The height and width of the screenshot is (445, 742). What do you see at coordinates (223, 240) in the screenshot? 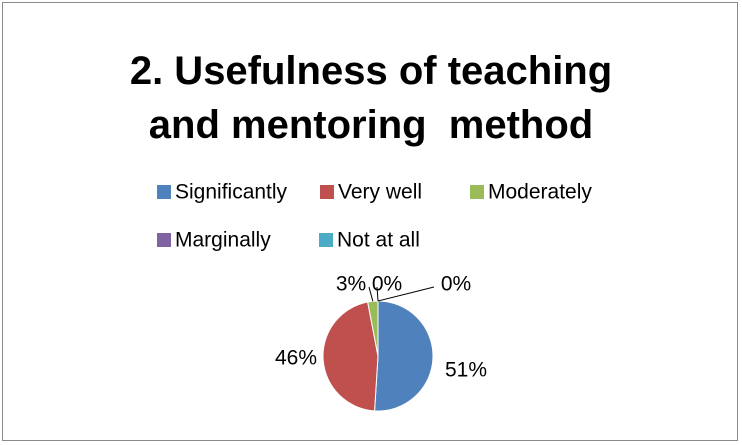
I see `legend-label: Marginally` at bounding box center [223, 240].